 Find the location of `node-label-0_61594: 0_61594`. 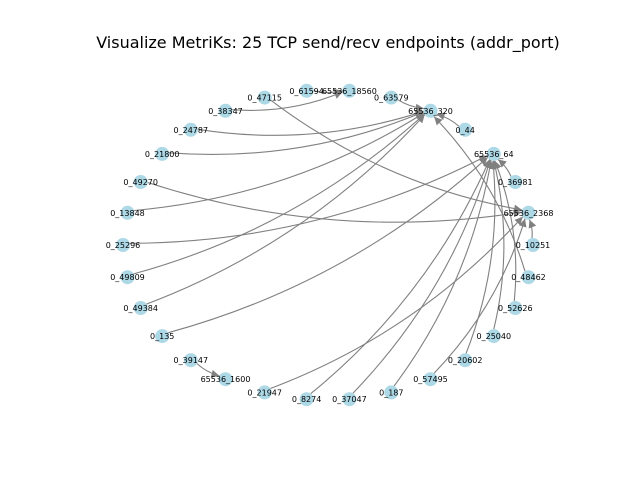

node-label-0_61594: 0_61594 is located at coordinates (306, 91).